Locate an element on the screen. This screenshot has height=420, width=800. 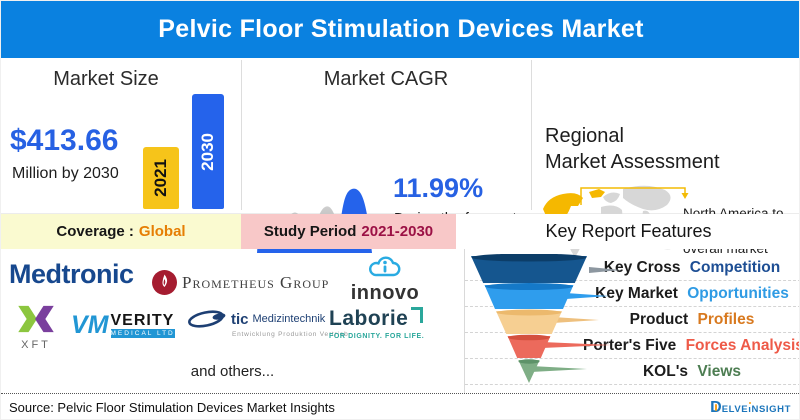
bar-2030: 2030 is located at coordinates (208, 151).